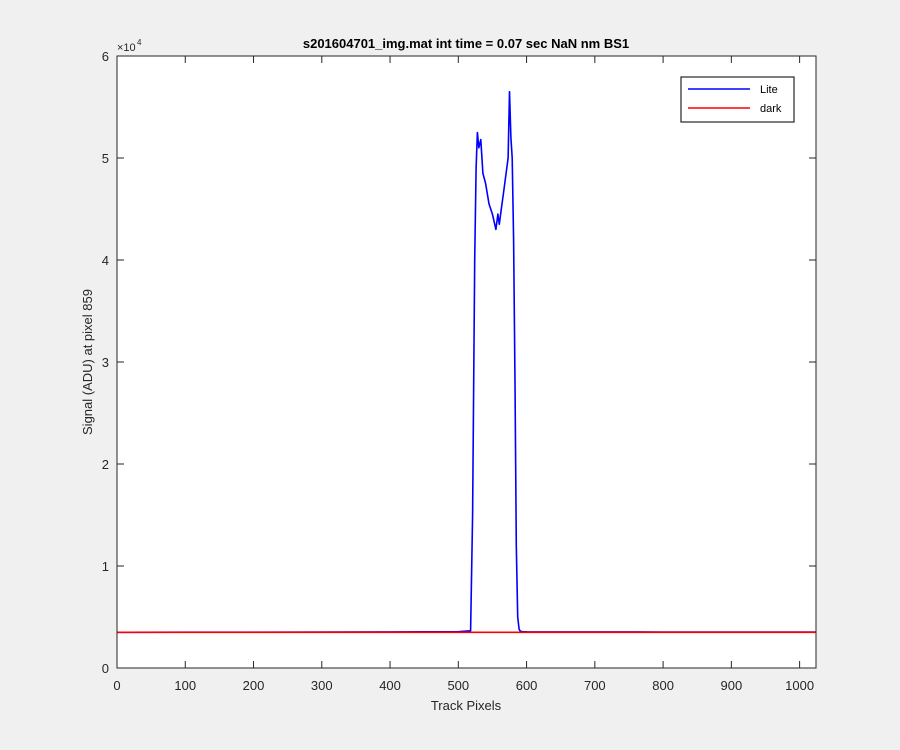 This screenshot has height=750, width=900. Describe the element at coordinates (185, 685) in the screenshot. I see `x-tick-label: 100` at that location.